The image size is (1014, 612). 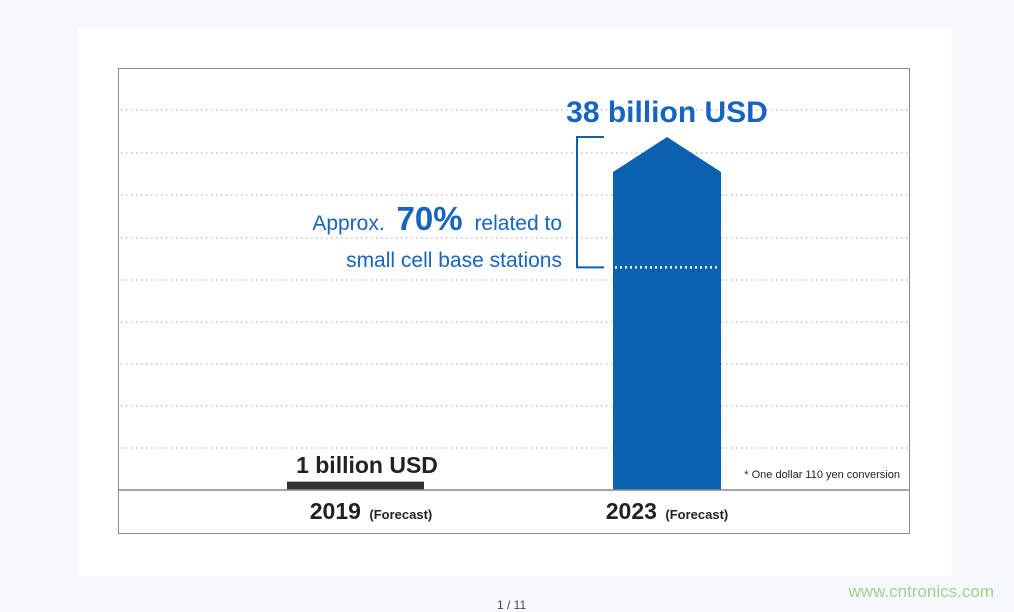 I want to click on annotation-line-1: Approx. 70% related to, so click(x=437, y=218).